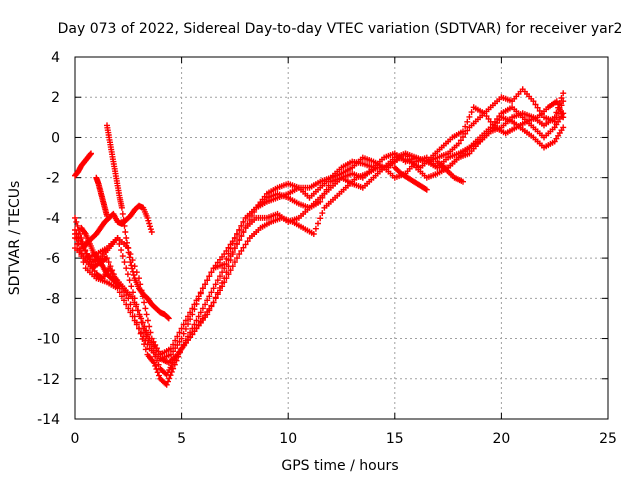  I want to click on x-tick-label: 15, so click(395, 439).